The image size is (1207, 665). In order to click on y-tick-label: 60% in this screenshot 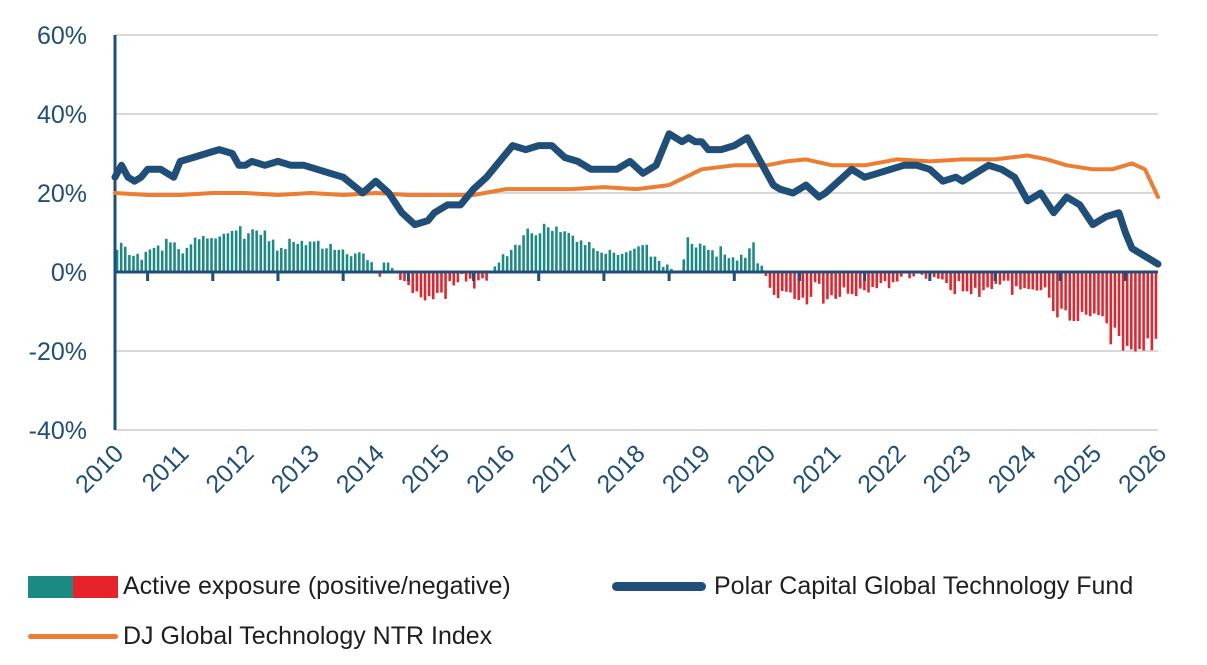, I will do `click(62, 36)`.